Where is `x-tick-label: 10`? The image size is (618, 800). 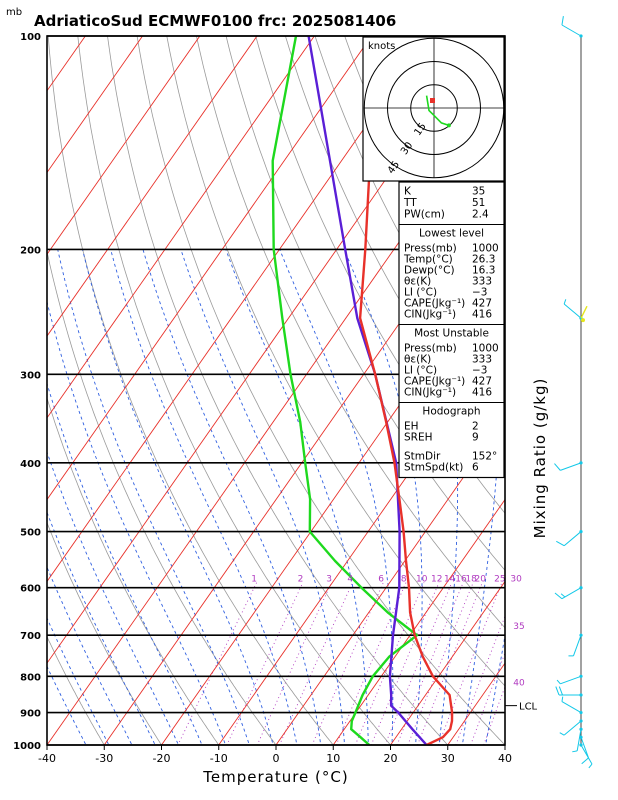
x-tick-label: 10 is located at coordinates (333, 758).